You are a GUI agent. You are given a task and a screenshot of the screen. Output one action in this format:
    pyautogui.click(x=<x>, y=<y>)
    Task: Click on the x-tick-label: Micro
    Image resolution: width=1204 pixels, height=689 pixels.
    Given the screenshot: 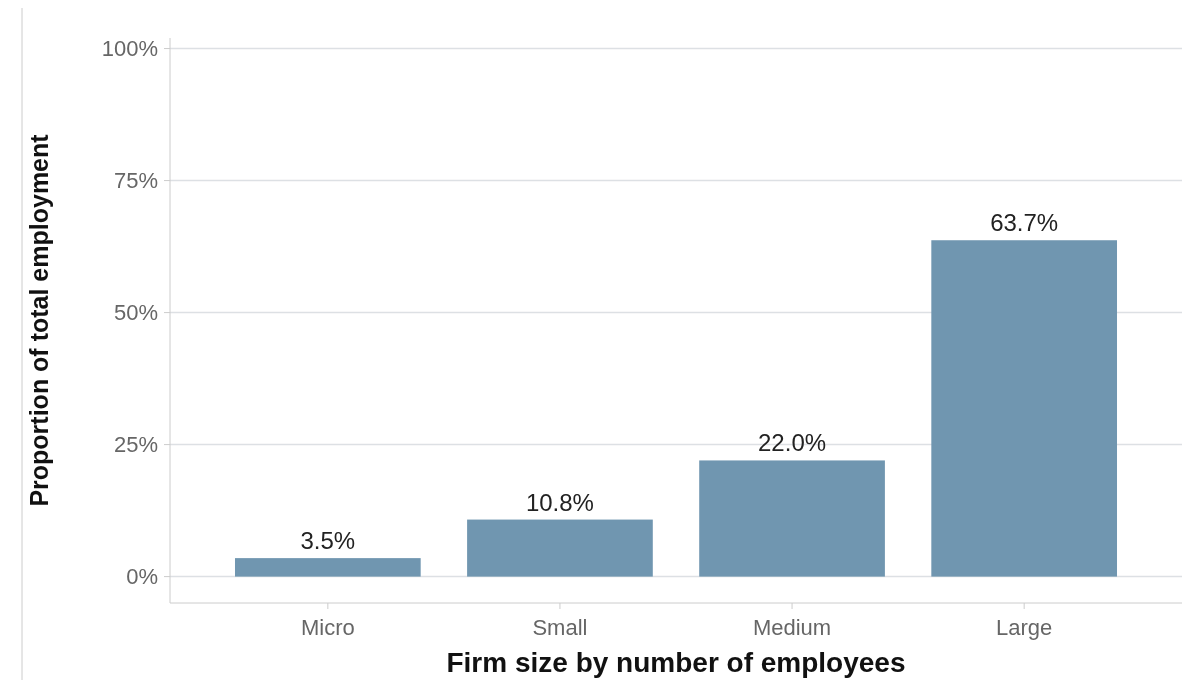 What is the action you would take?
    pyautogui.click(x=327, y=627)
    